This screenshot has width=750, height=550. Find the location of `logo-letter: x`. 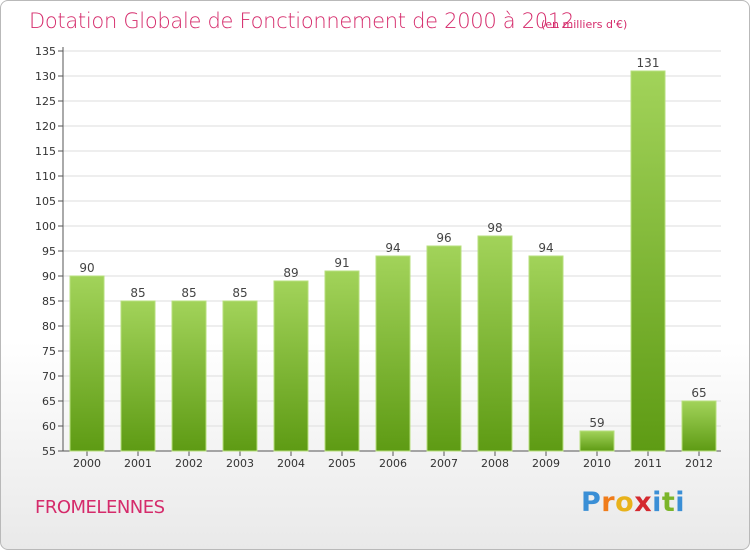

logo-letter: x is located at coordinates (643, 502).